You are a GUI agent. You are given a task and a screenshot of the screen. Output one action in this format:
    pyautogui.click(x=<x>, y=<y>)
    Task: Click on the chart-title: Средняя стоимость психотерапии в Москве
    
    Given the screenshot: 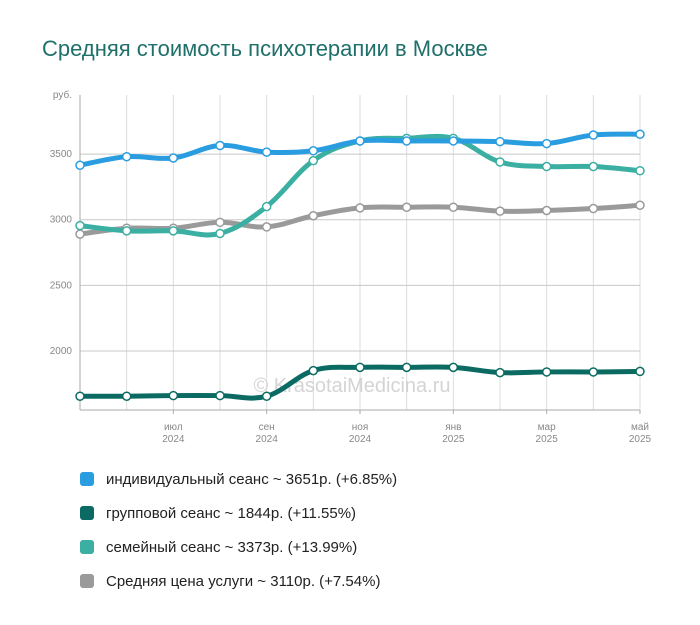 What is the action you would take?
    pyautogui.click(x=265, y=48)
    